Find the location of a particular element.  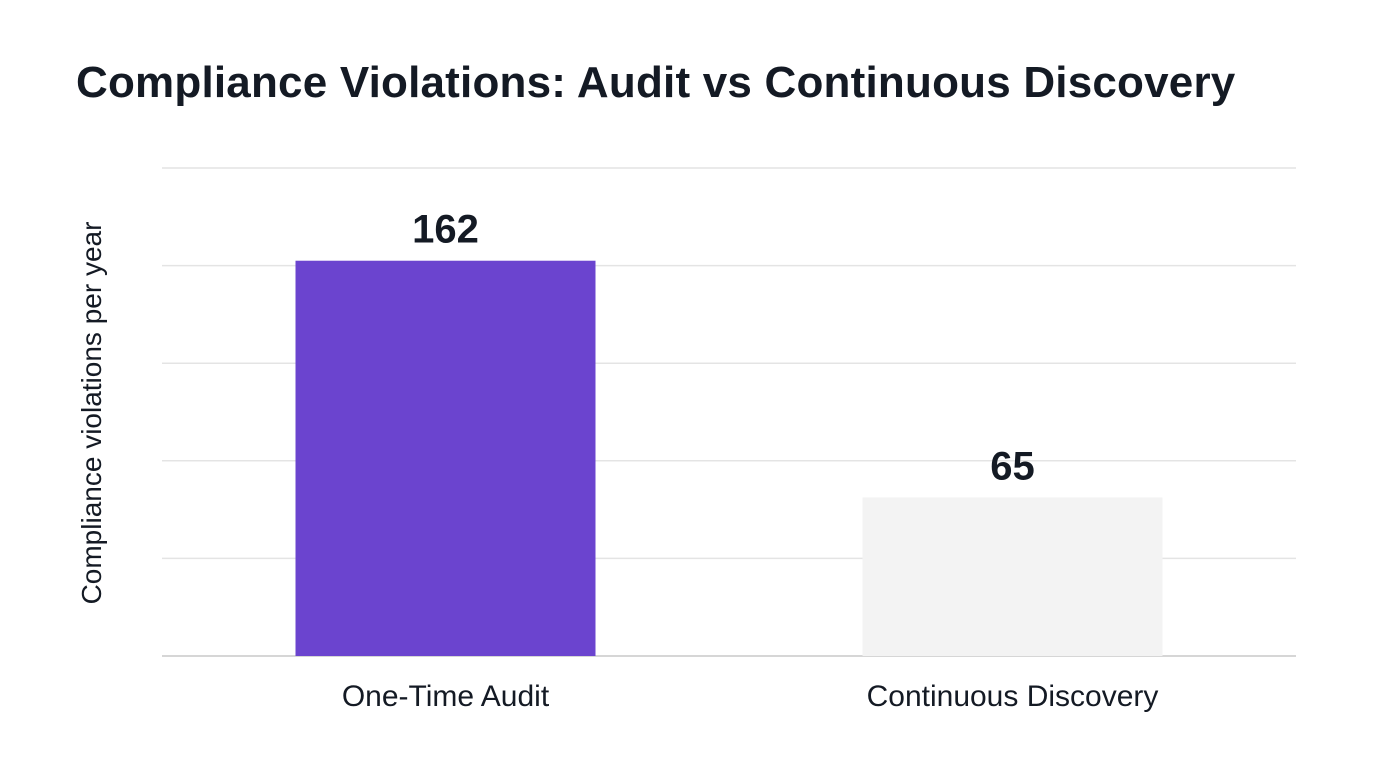

category-label: One-Time Audit is located at coordinates (446, 696).